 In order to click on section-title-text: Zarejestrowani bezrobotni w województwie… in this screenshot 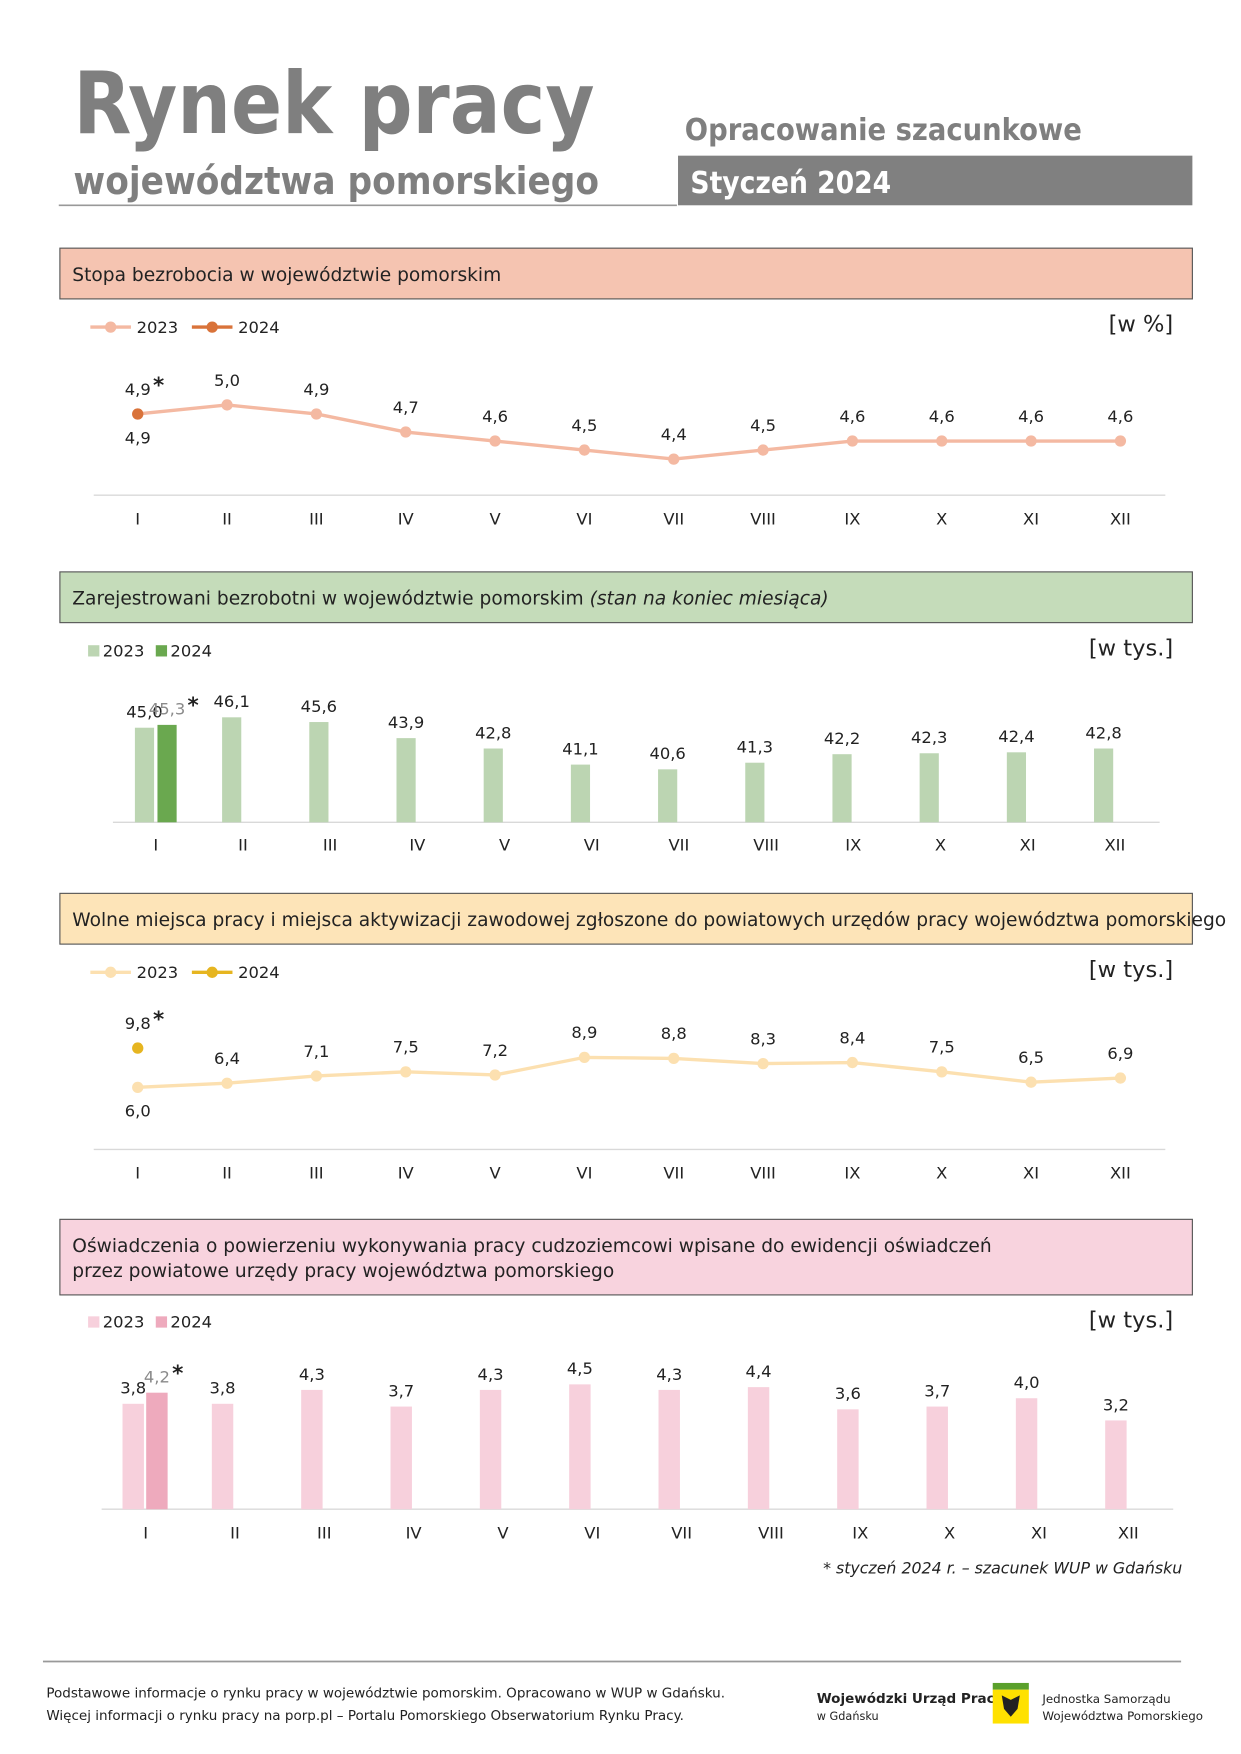, I will do `click(327, 599)`.